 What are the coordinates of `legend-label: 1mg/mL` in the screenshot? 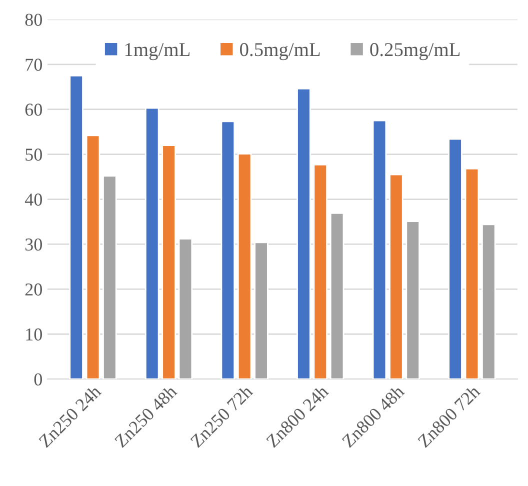 It's located at (157, 51).